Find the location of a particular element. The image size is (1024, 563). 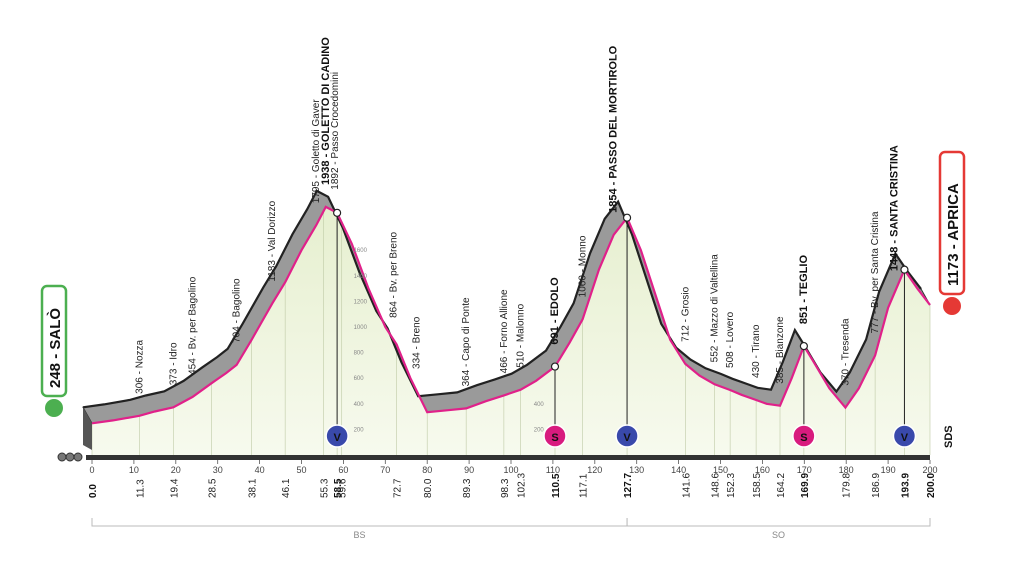

km-tick-label: 60 is located at coordinates (343, 470).